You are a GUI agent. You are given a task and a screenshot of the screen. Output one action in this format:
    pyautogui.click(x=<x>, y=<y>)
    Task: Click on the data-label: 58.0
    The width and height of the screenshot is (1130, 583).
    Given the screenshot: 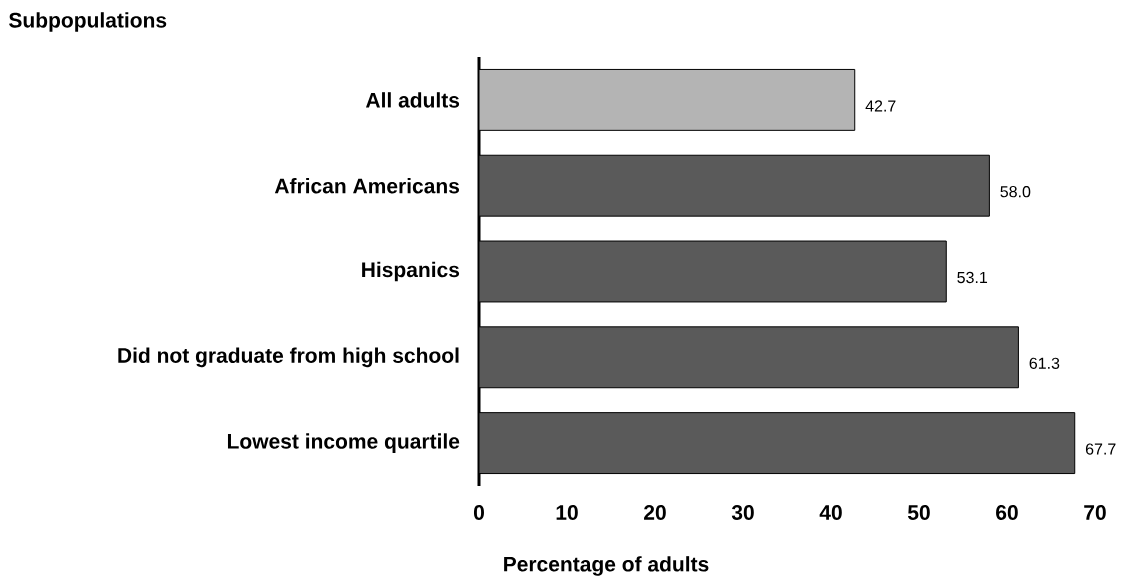 What is the action you would take?
    pyautogui.click(x=1015, y=192)
    